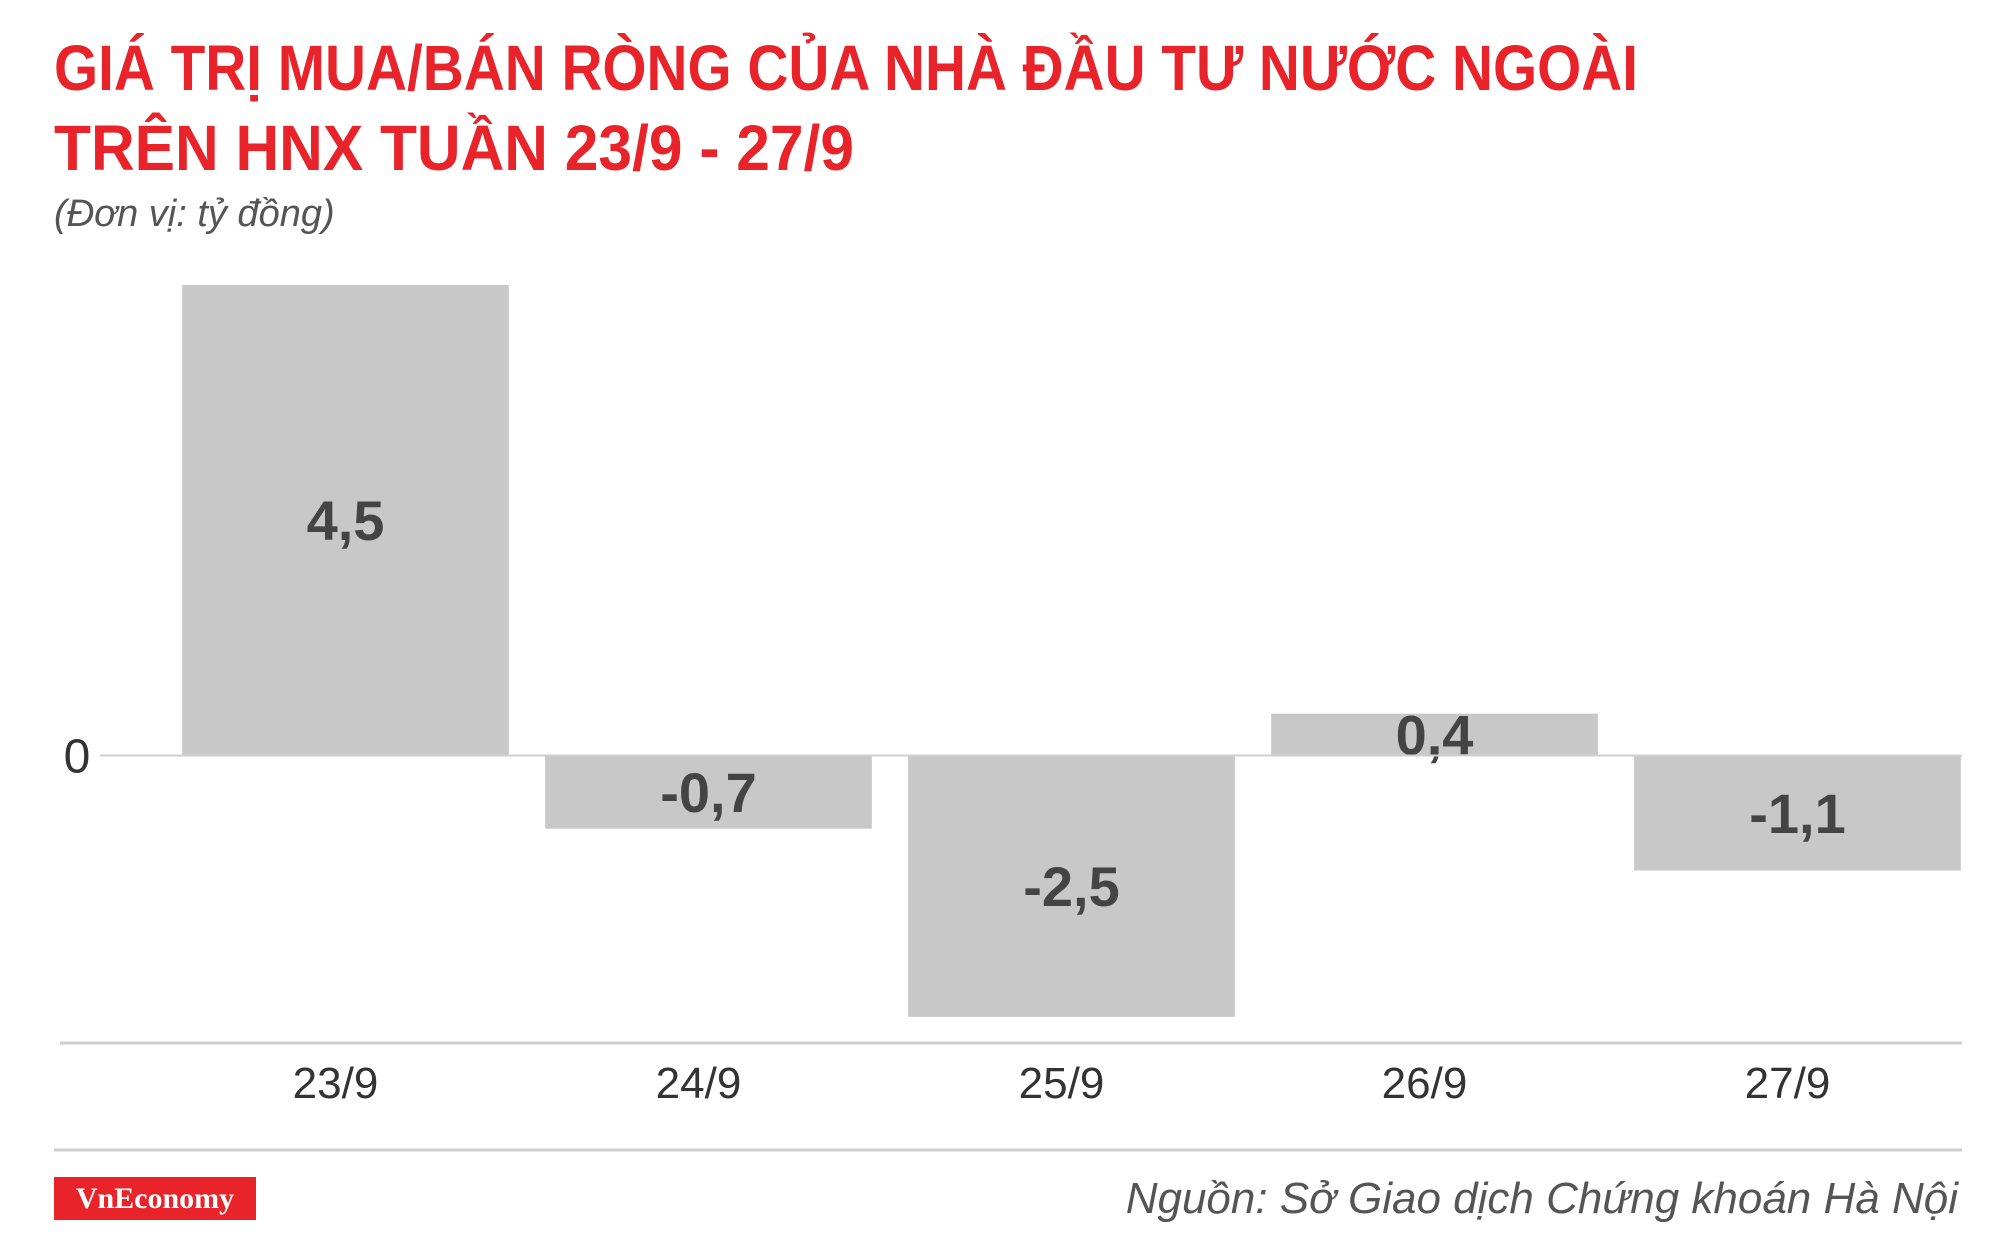 The height and width of the screenshot is (1235, 2000). I want to click on chart-subtitle: (Đơn vị: tỷ đồng), so click(194, 214).